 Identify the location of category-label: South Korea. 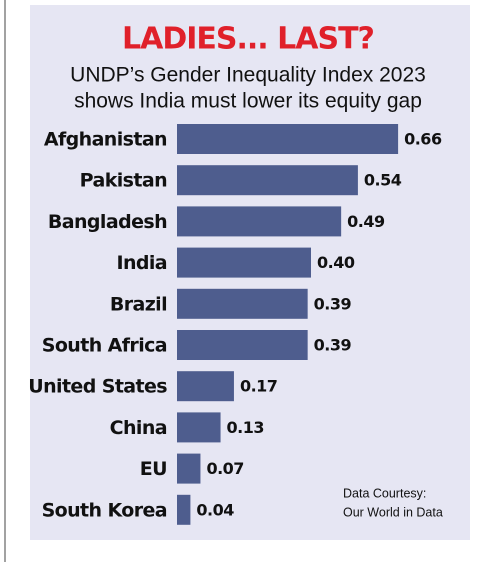
(104, 510).